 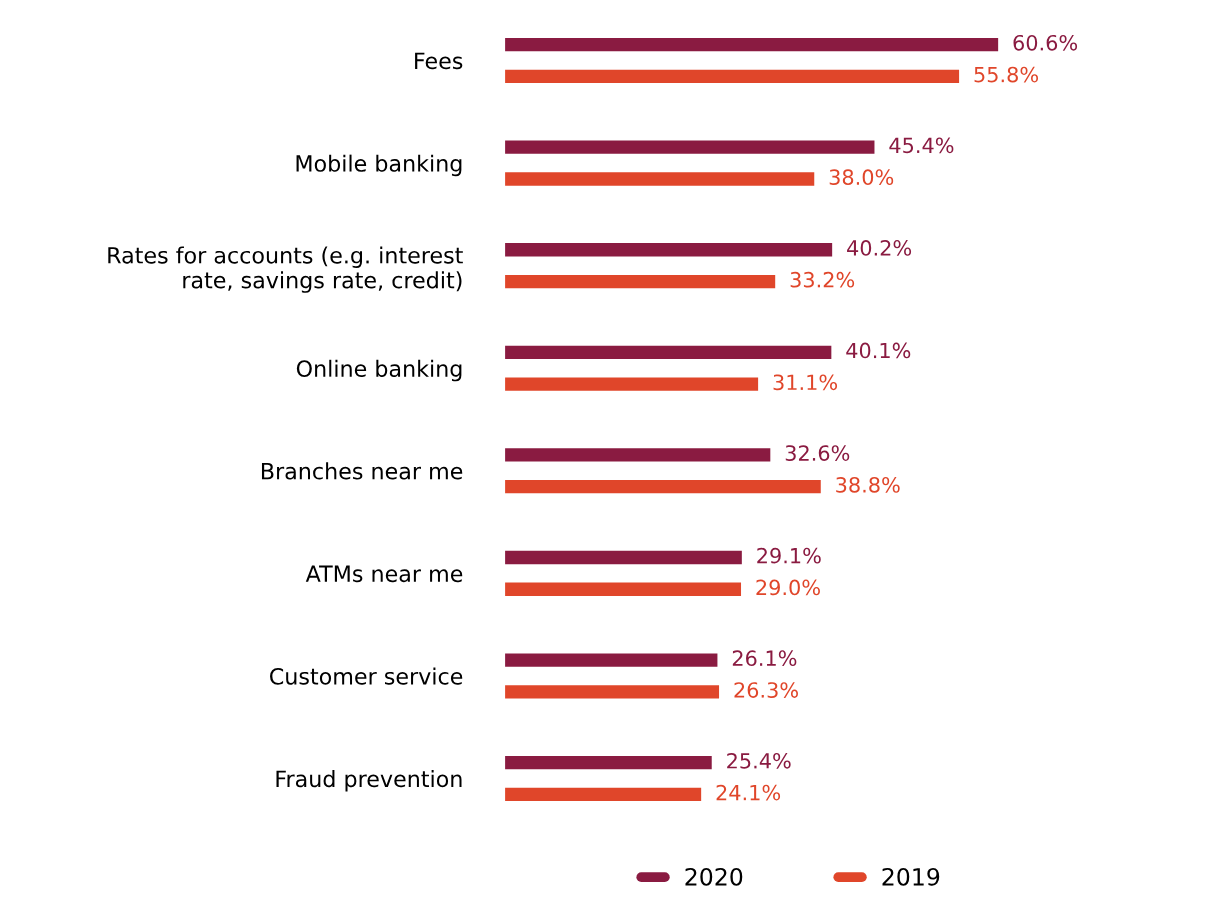 I want to click on data-label: 33.2%, so click(x=822, y=279).